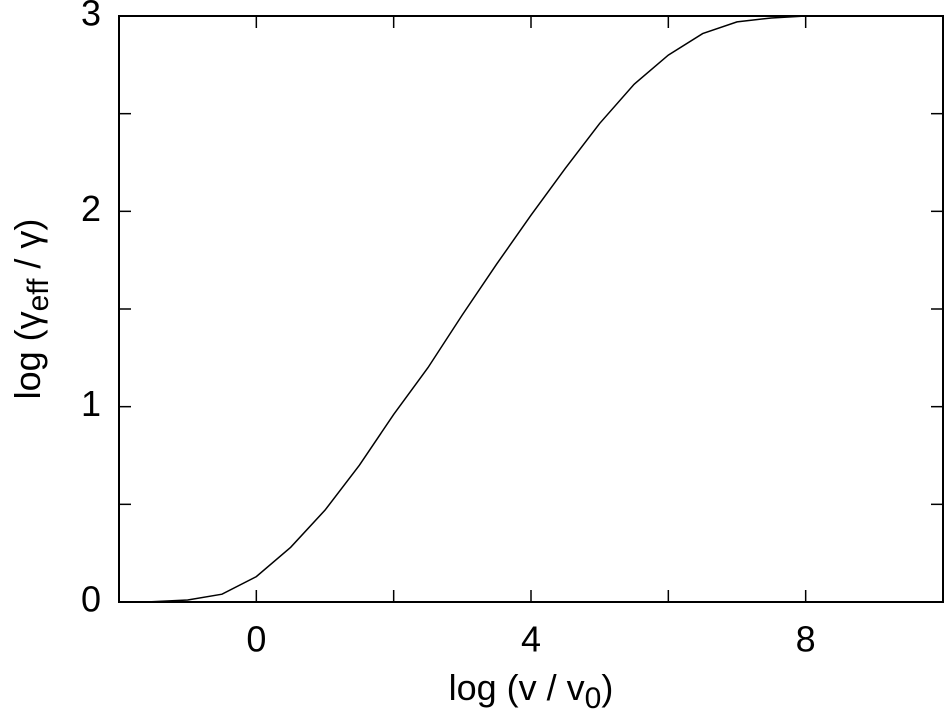  Describe the element at coordinates (91, 17) in the screenshot. I see `y-tick-label: 3` at that location.